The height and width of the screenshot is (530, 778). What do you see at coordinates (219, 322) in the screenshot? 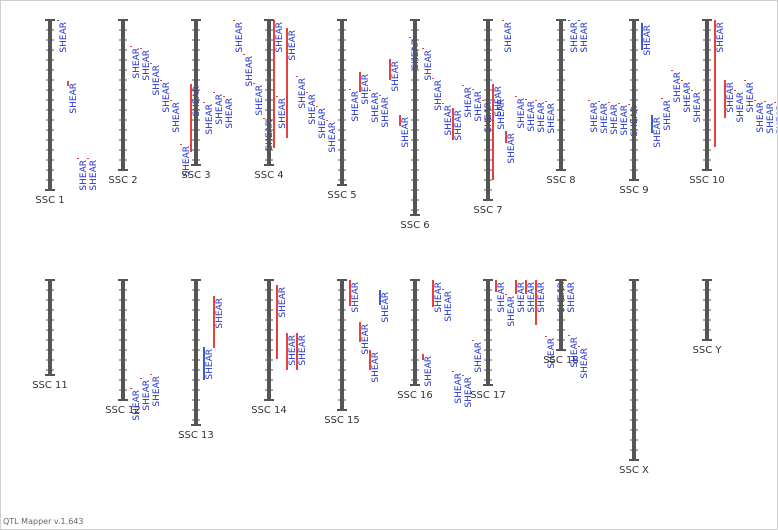
I see `qtl-ssc-13-2: SHEAR` at bounding box center [219, 322].